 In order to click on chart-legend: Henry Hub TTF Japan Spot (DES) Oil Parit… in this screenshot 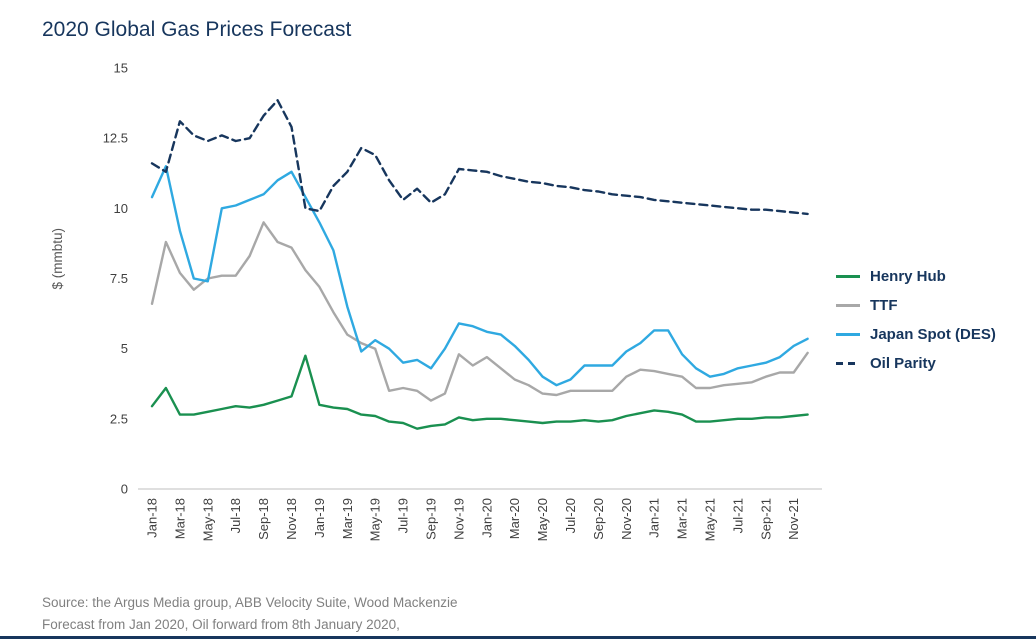, I will do `click(936, 324)`.